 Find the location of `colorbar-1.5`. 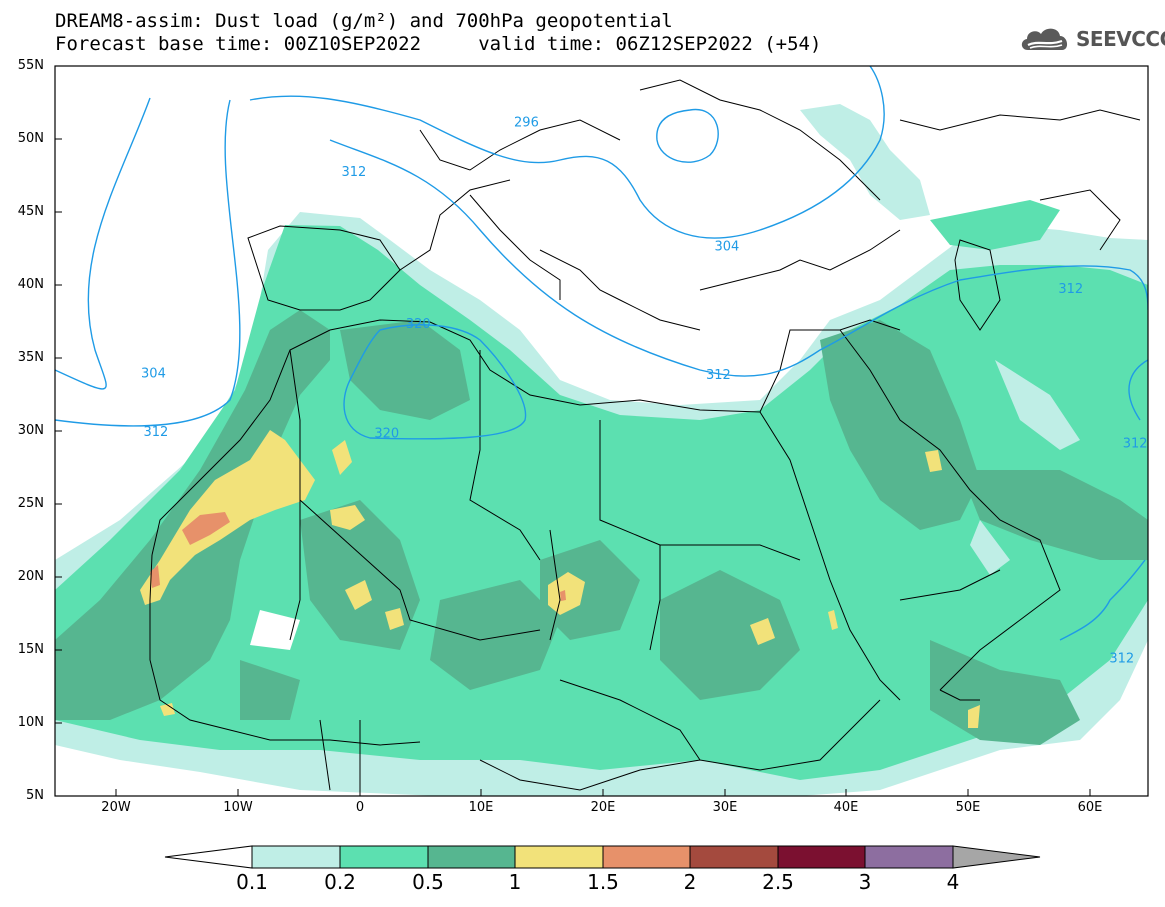

colorbar-1.5 is located at coordinates (646, 857).